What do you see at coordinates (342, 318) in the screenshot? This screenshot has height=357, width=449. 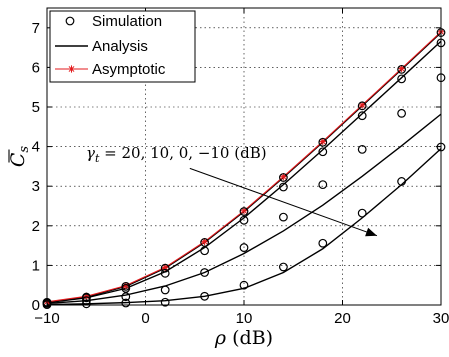 I see `x-tick-label: 20` at bounding box center [342, 318].